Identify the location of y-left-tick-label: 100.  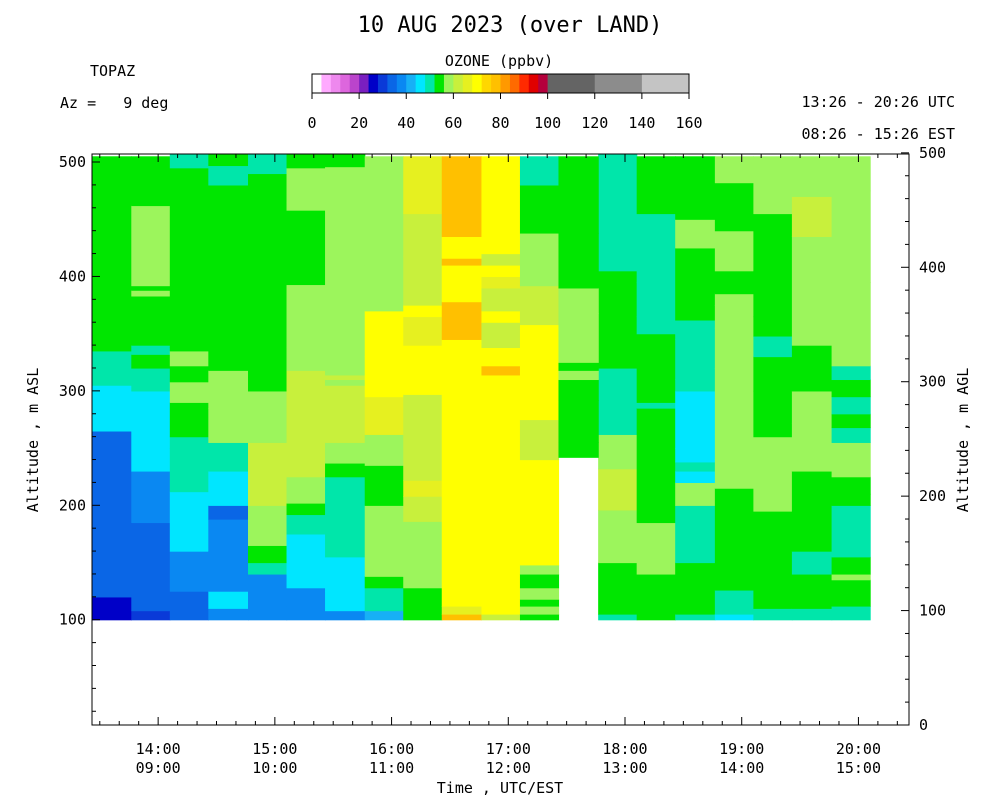
(72, 620).